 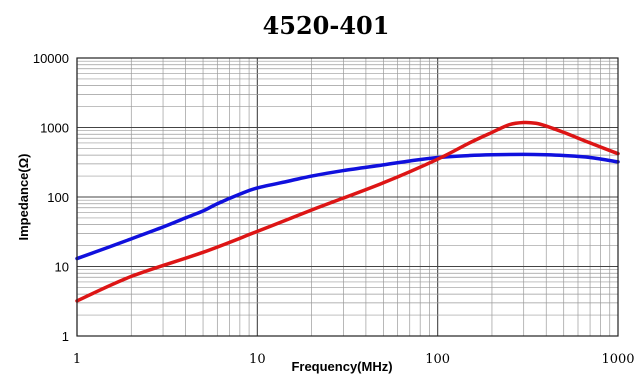 I want to click on y-axis-label: Impedance(Ω), so click(x=23, y=197).